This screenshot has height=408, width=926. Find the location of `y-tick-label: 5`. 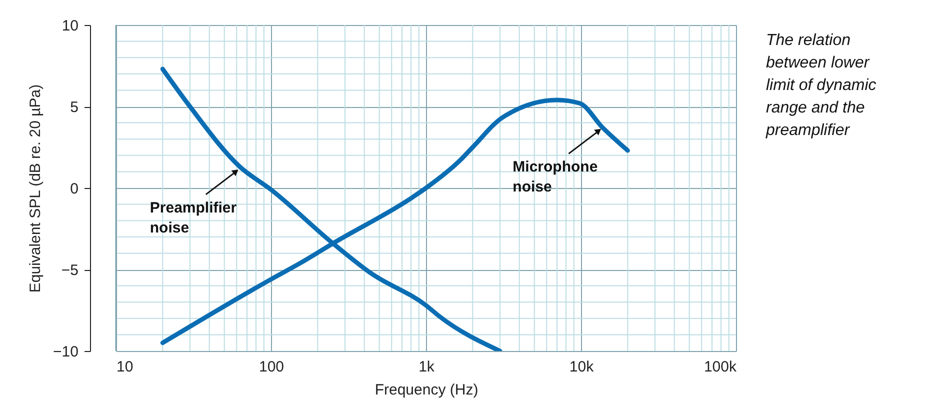

y-tick-label: 5 is located at coordinates (74, 107).